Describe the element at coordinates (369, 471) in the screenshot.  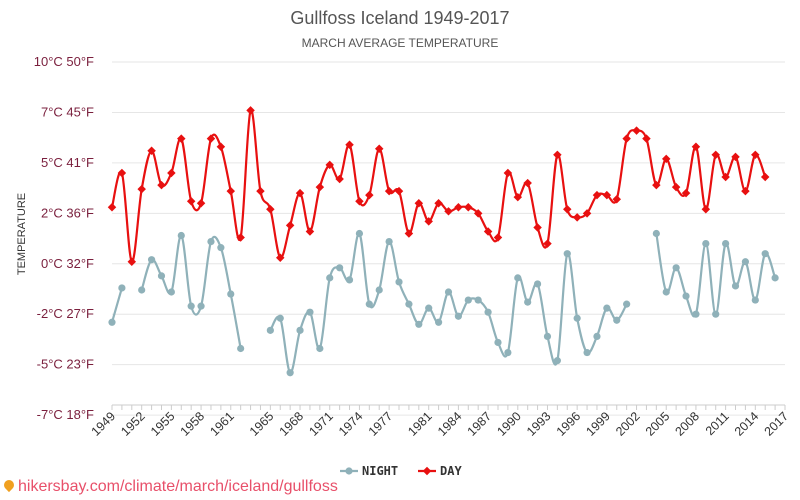
I see `legend-item-night: NIGHT` at that location.